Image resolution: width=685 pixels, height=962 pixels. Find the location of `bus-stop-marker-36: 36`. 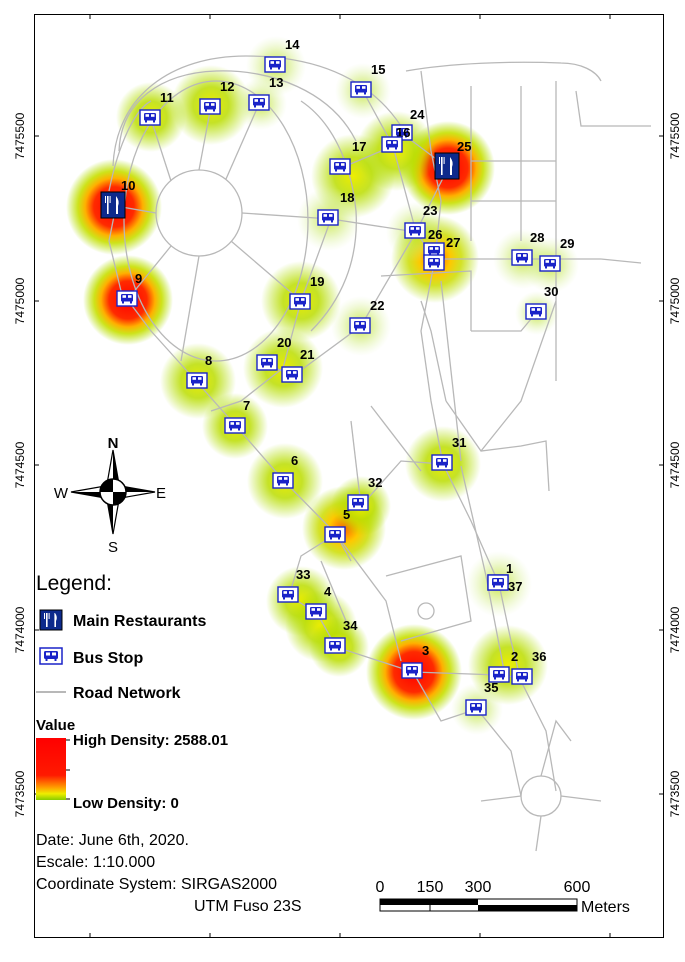

bus-stop-marker-36: 36 is located at coordinates (528, 667).